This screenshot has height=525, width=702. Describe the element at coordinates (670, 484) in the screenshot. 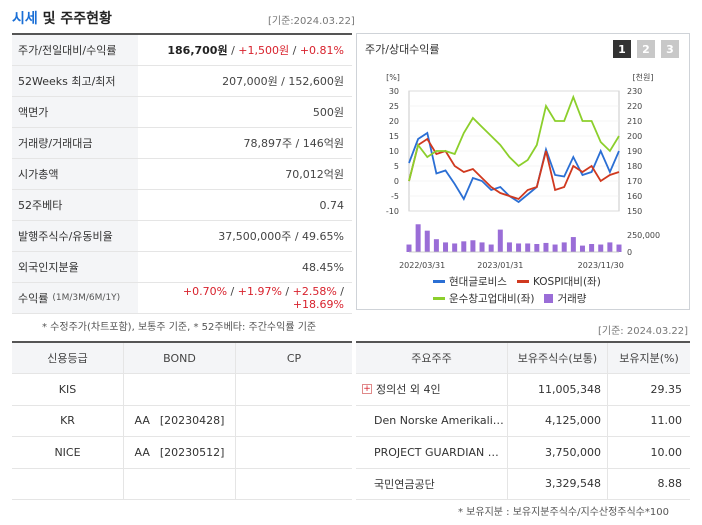

I see `holder-pct: 8.88` at that location.